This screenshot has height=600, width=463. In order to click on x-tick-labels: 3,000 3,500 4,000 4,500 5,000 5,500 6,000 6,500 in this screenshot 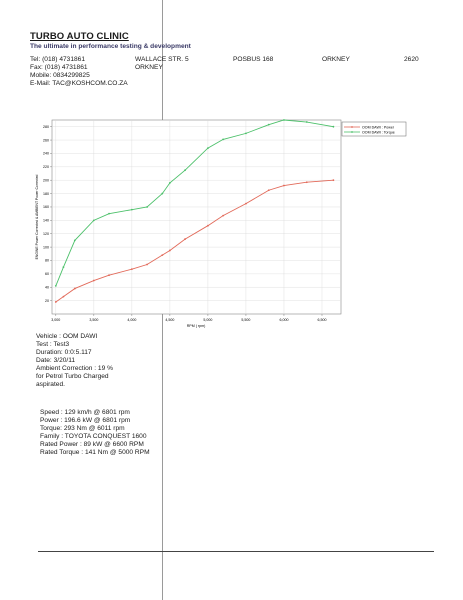, I will do `click(188, 318)`.